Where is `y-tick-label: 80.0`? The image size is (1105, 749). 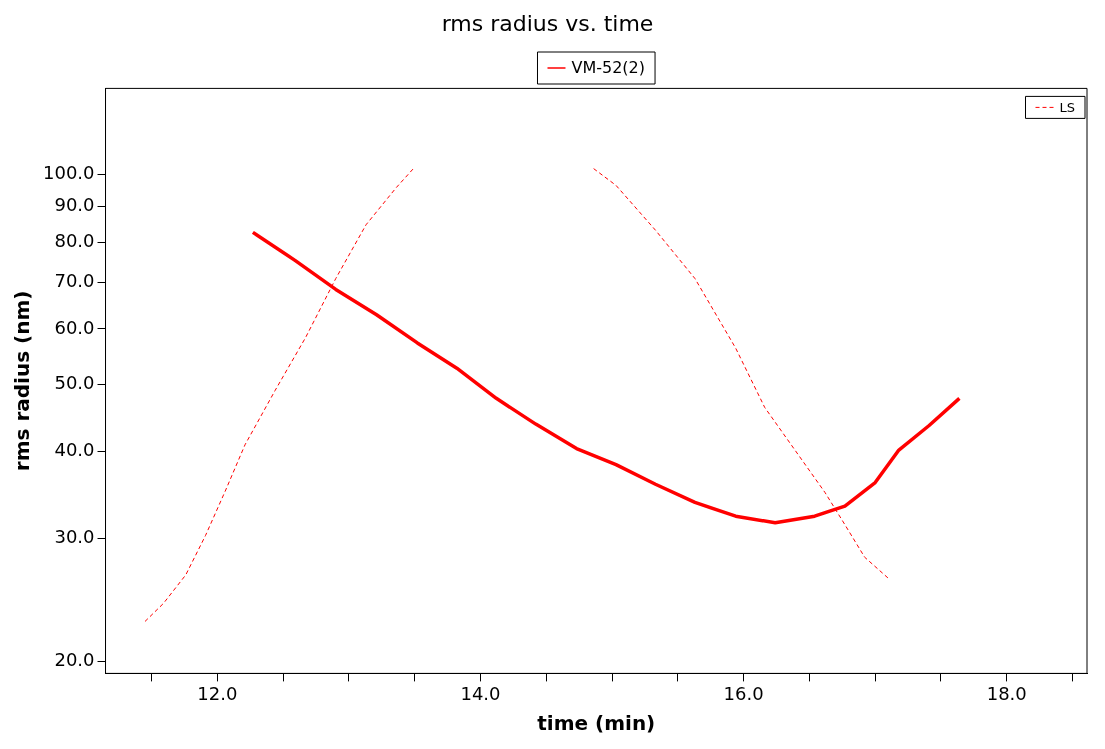
y-tick-label: 80.0 is located at coordinates (74, 240).